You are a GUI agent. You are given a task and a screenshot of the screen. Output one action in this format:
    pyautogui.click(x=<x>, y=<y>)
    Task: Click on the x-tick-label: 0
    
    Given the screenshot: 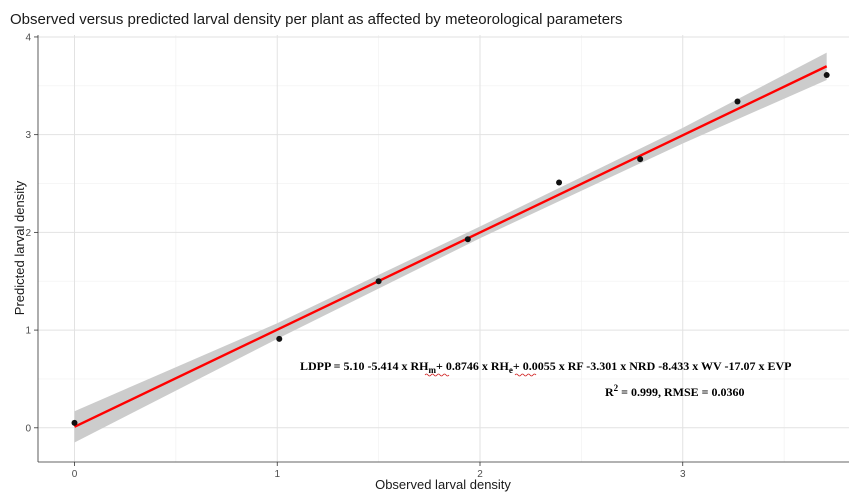 What is the action you would take?
    pyautogui.click(x=75, y=474)
    